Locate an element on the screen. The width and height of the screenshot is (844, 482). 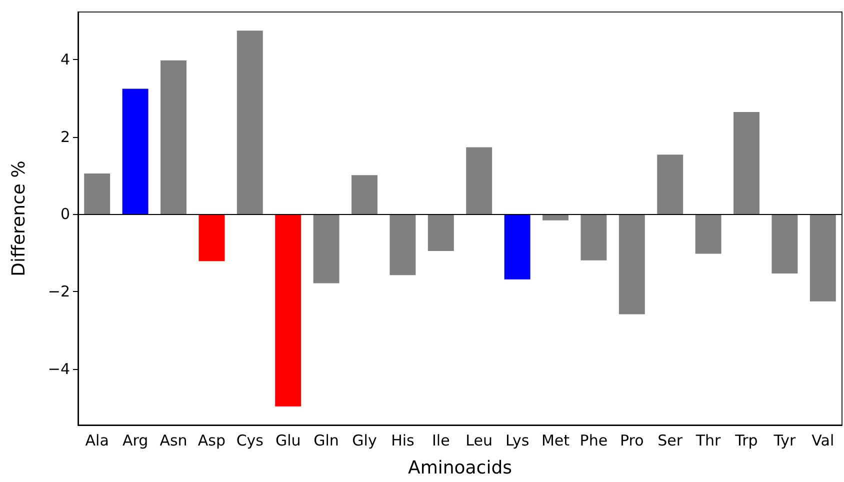
x-tick-label: Ser is located at coordinates (671, 441).